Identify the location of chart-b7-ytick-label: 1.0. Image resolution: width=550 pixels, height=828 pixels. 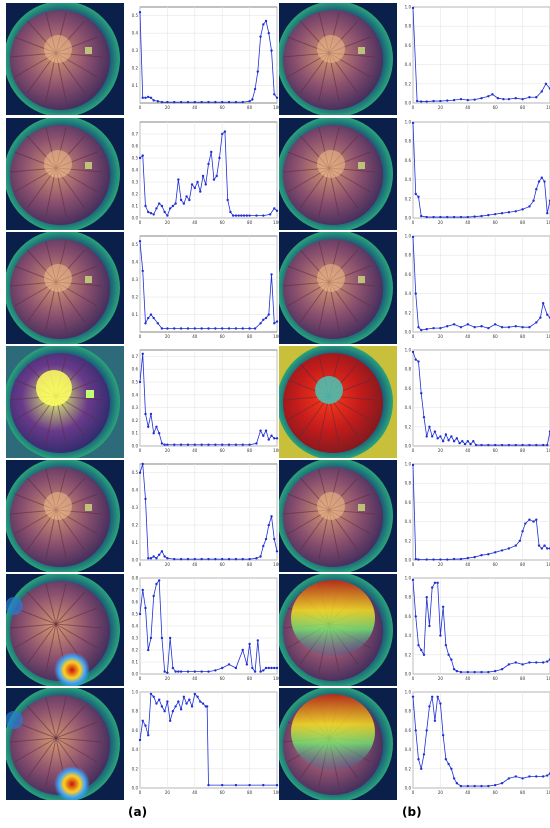
(408, 692).